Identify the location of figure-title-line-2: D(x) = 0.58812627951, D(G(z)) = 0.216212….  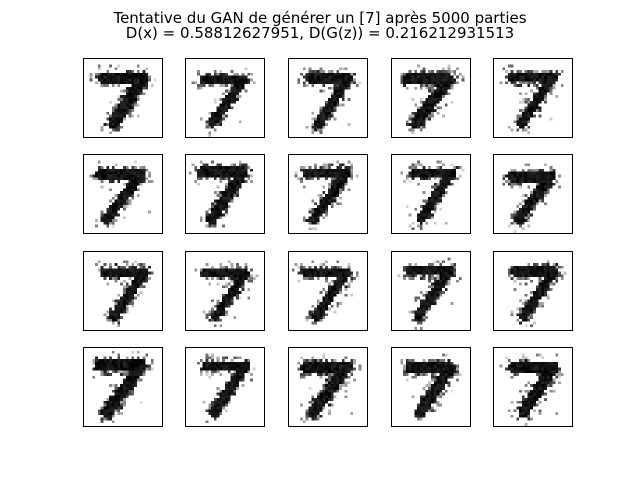
(320, 33).